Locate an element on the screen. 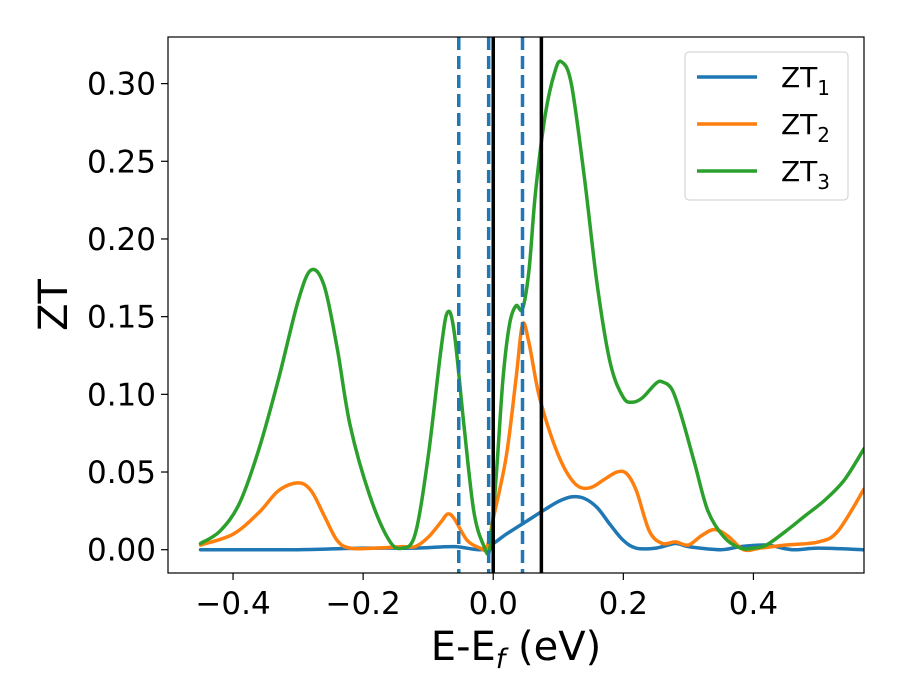 Image resolution: width=900 pixels, height=700 pixels. y-tick-label: 0.15 is located at coordinates (121, 318).